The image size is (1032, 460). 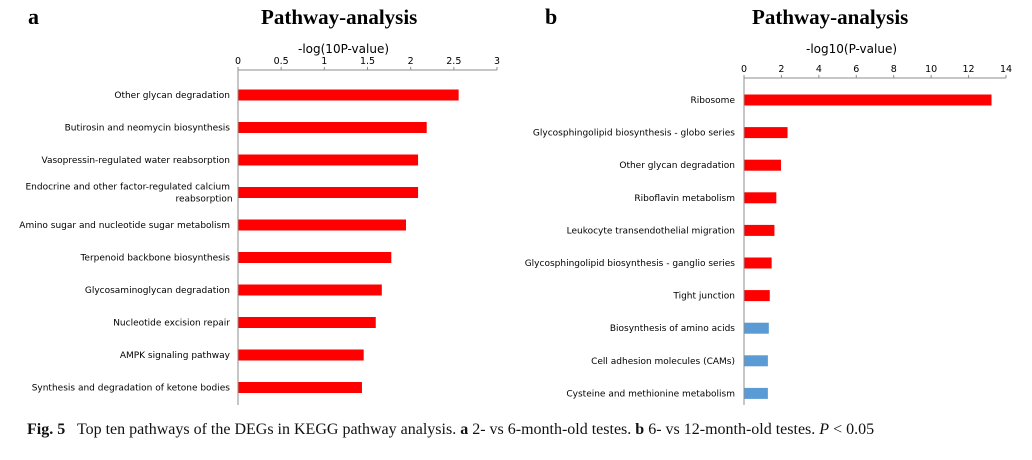 What do you see at coordinates (931, 69) in the screenshot?
I see `chart-b-tick-label: 10` at bounding box center [931, 69].